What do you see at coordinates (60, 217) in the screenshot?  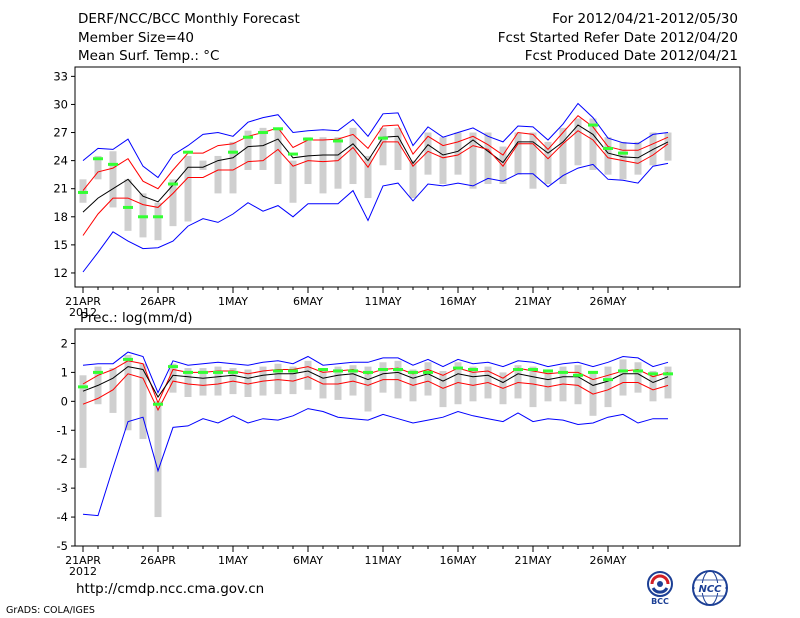 I see `y-tick-label: 18` at bounding box center [60, 217].